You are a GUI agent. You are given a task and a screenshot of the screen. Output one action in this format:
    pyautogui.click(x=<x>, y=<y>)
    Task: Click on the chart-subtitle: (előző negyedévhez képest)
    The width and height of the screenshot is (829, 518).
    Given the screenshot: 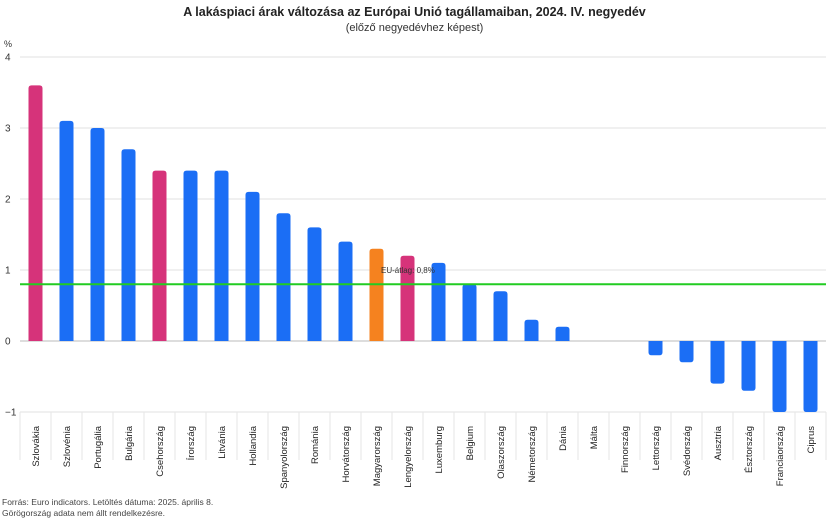 What is the action you would take?
    pyautogui.click(x=414, y=28)
    